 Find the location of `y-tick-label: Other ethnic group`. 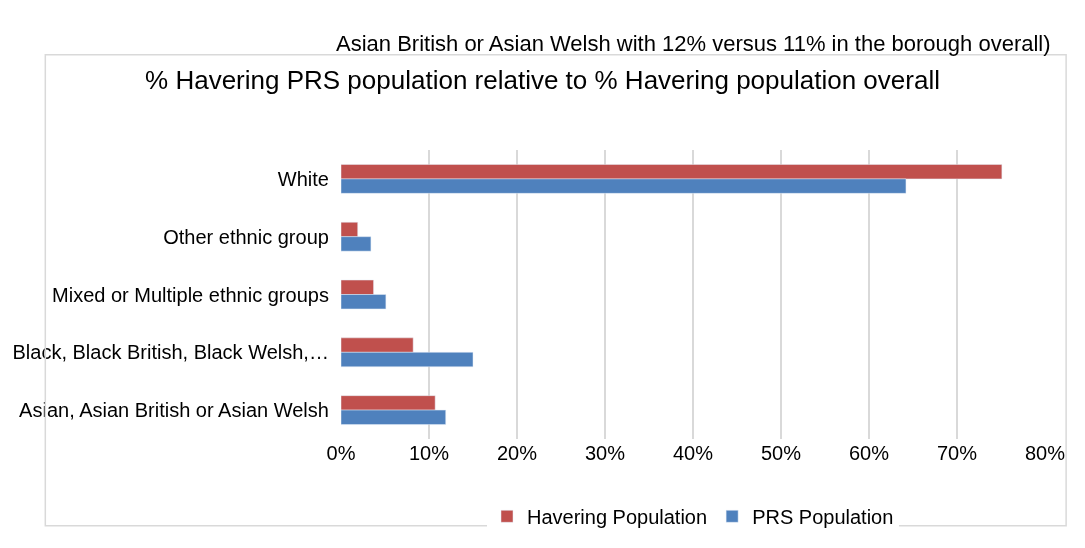

y-tick-label: Other ethnic group is located at coordinates (251, 236).